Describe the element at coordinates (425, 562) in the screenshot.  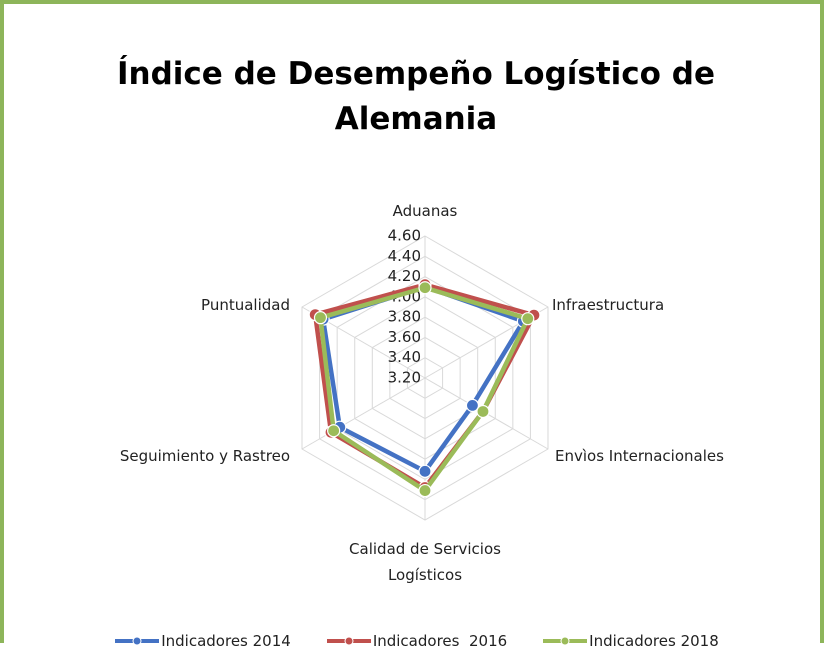
I see `category-label: Calidad de Servicios Logísticos` at that location.